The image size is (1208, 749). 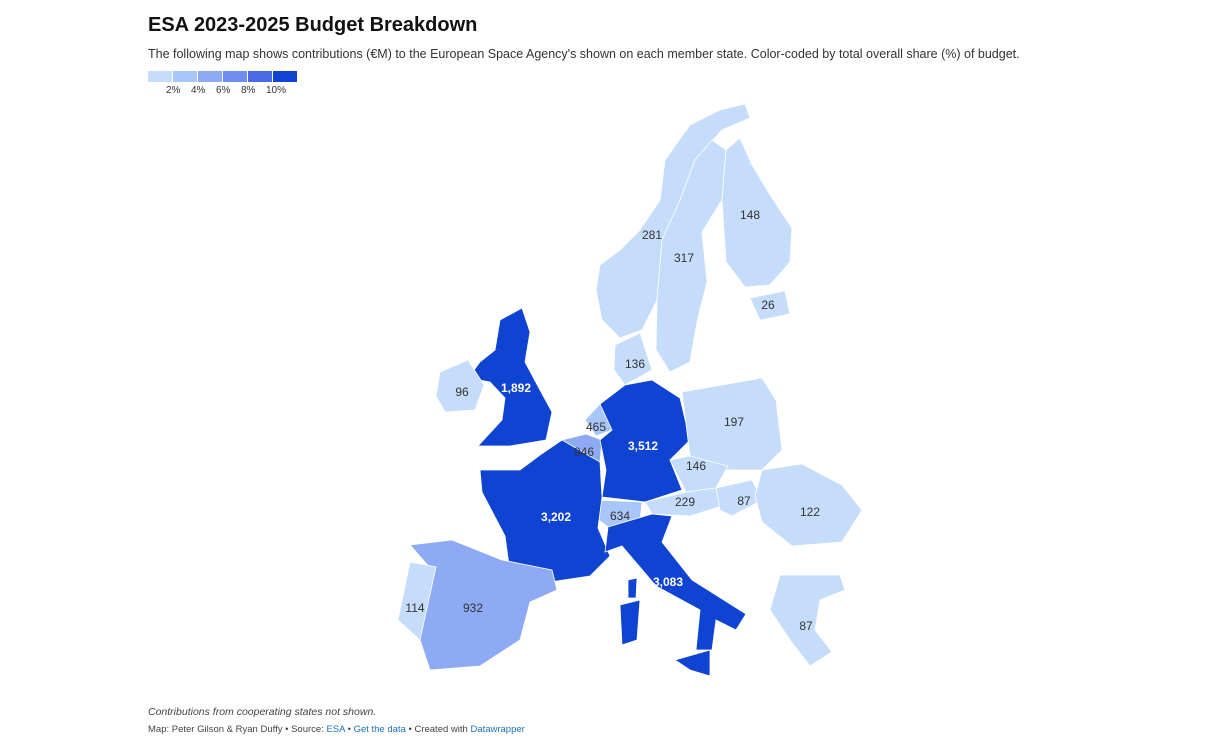 I want to click on value-label-norway: 281, so click(x=652, y=235).